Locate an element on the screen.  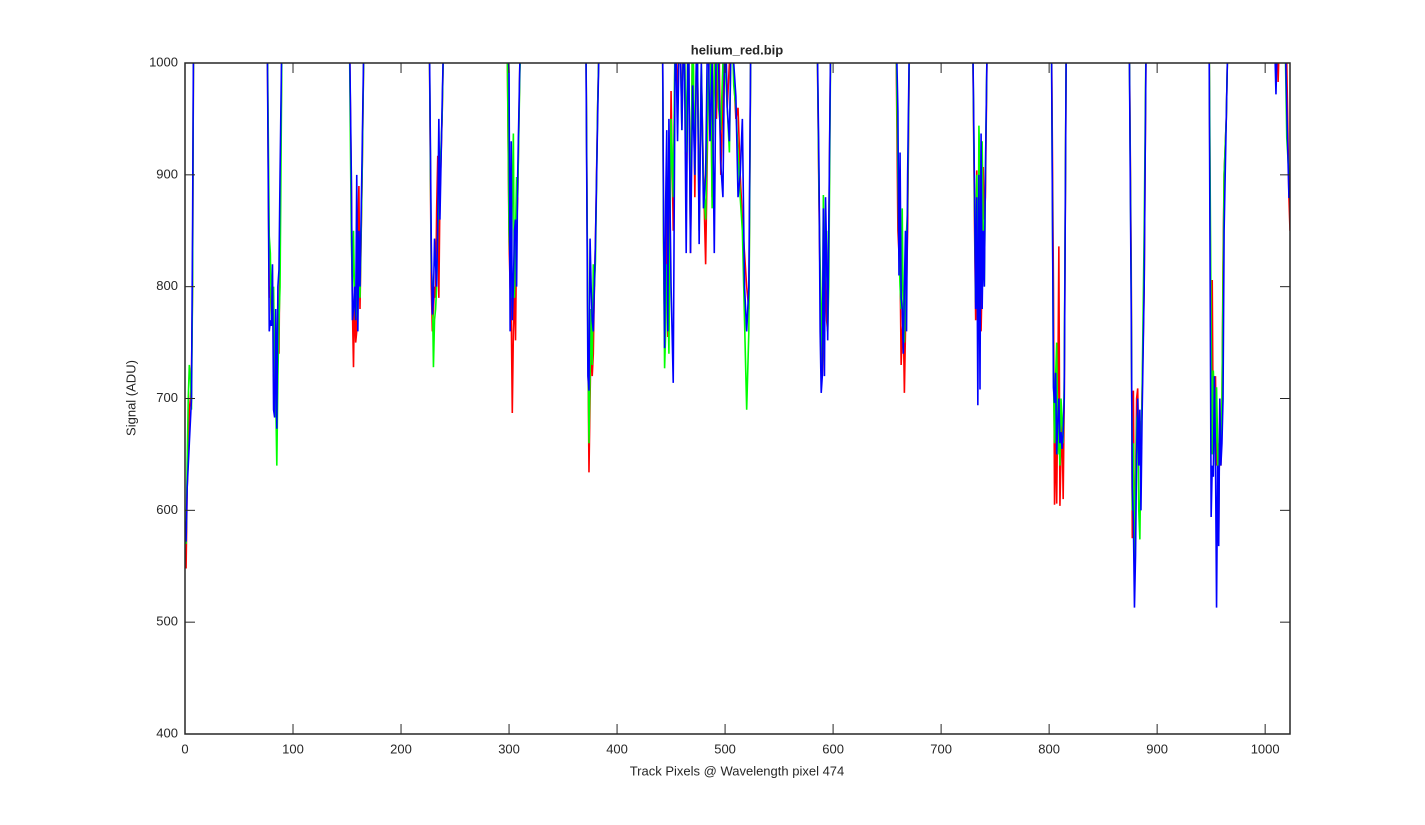
x-tick-label: 800 is located at coordinates (1049, 748).